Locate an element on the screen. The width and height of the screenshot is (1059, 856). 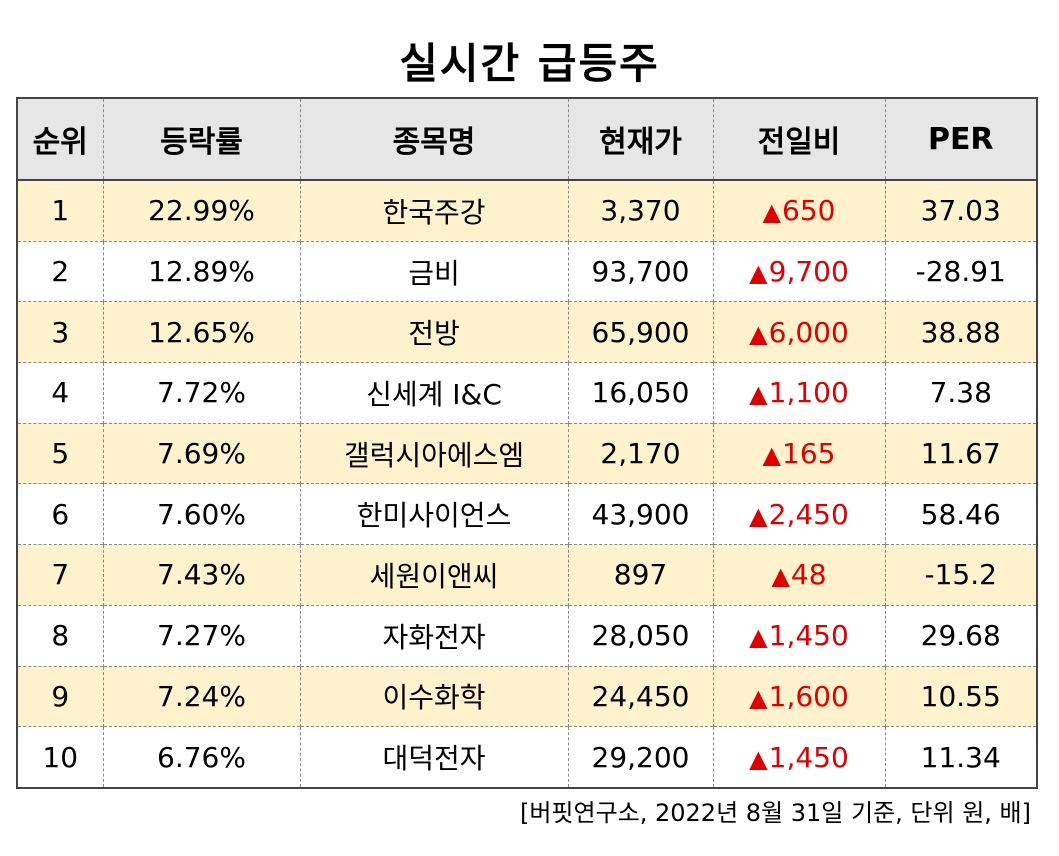
table-row: 2 12.89% 금비 93,700 ▲9,700 -28.91 is located at coordinates (527, 271).